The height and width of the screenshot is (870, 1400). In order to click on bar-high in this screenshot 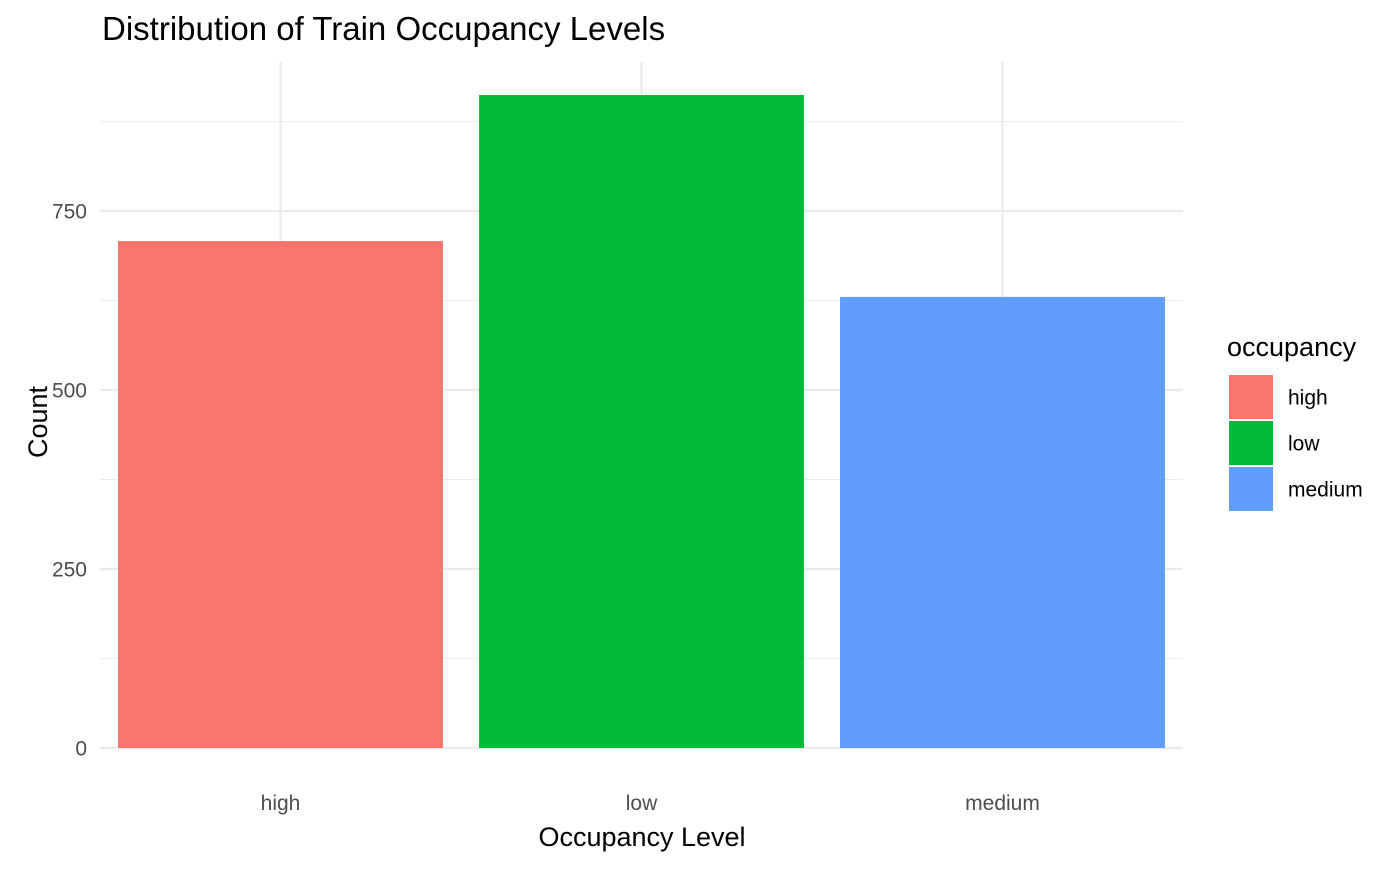, I will do `click(280, 494)`.